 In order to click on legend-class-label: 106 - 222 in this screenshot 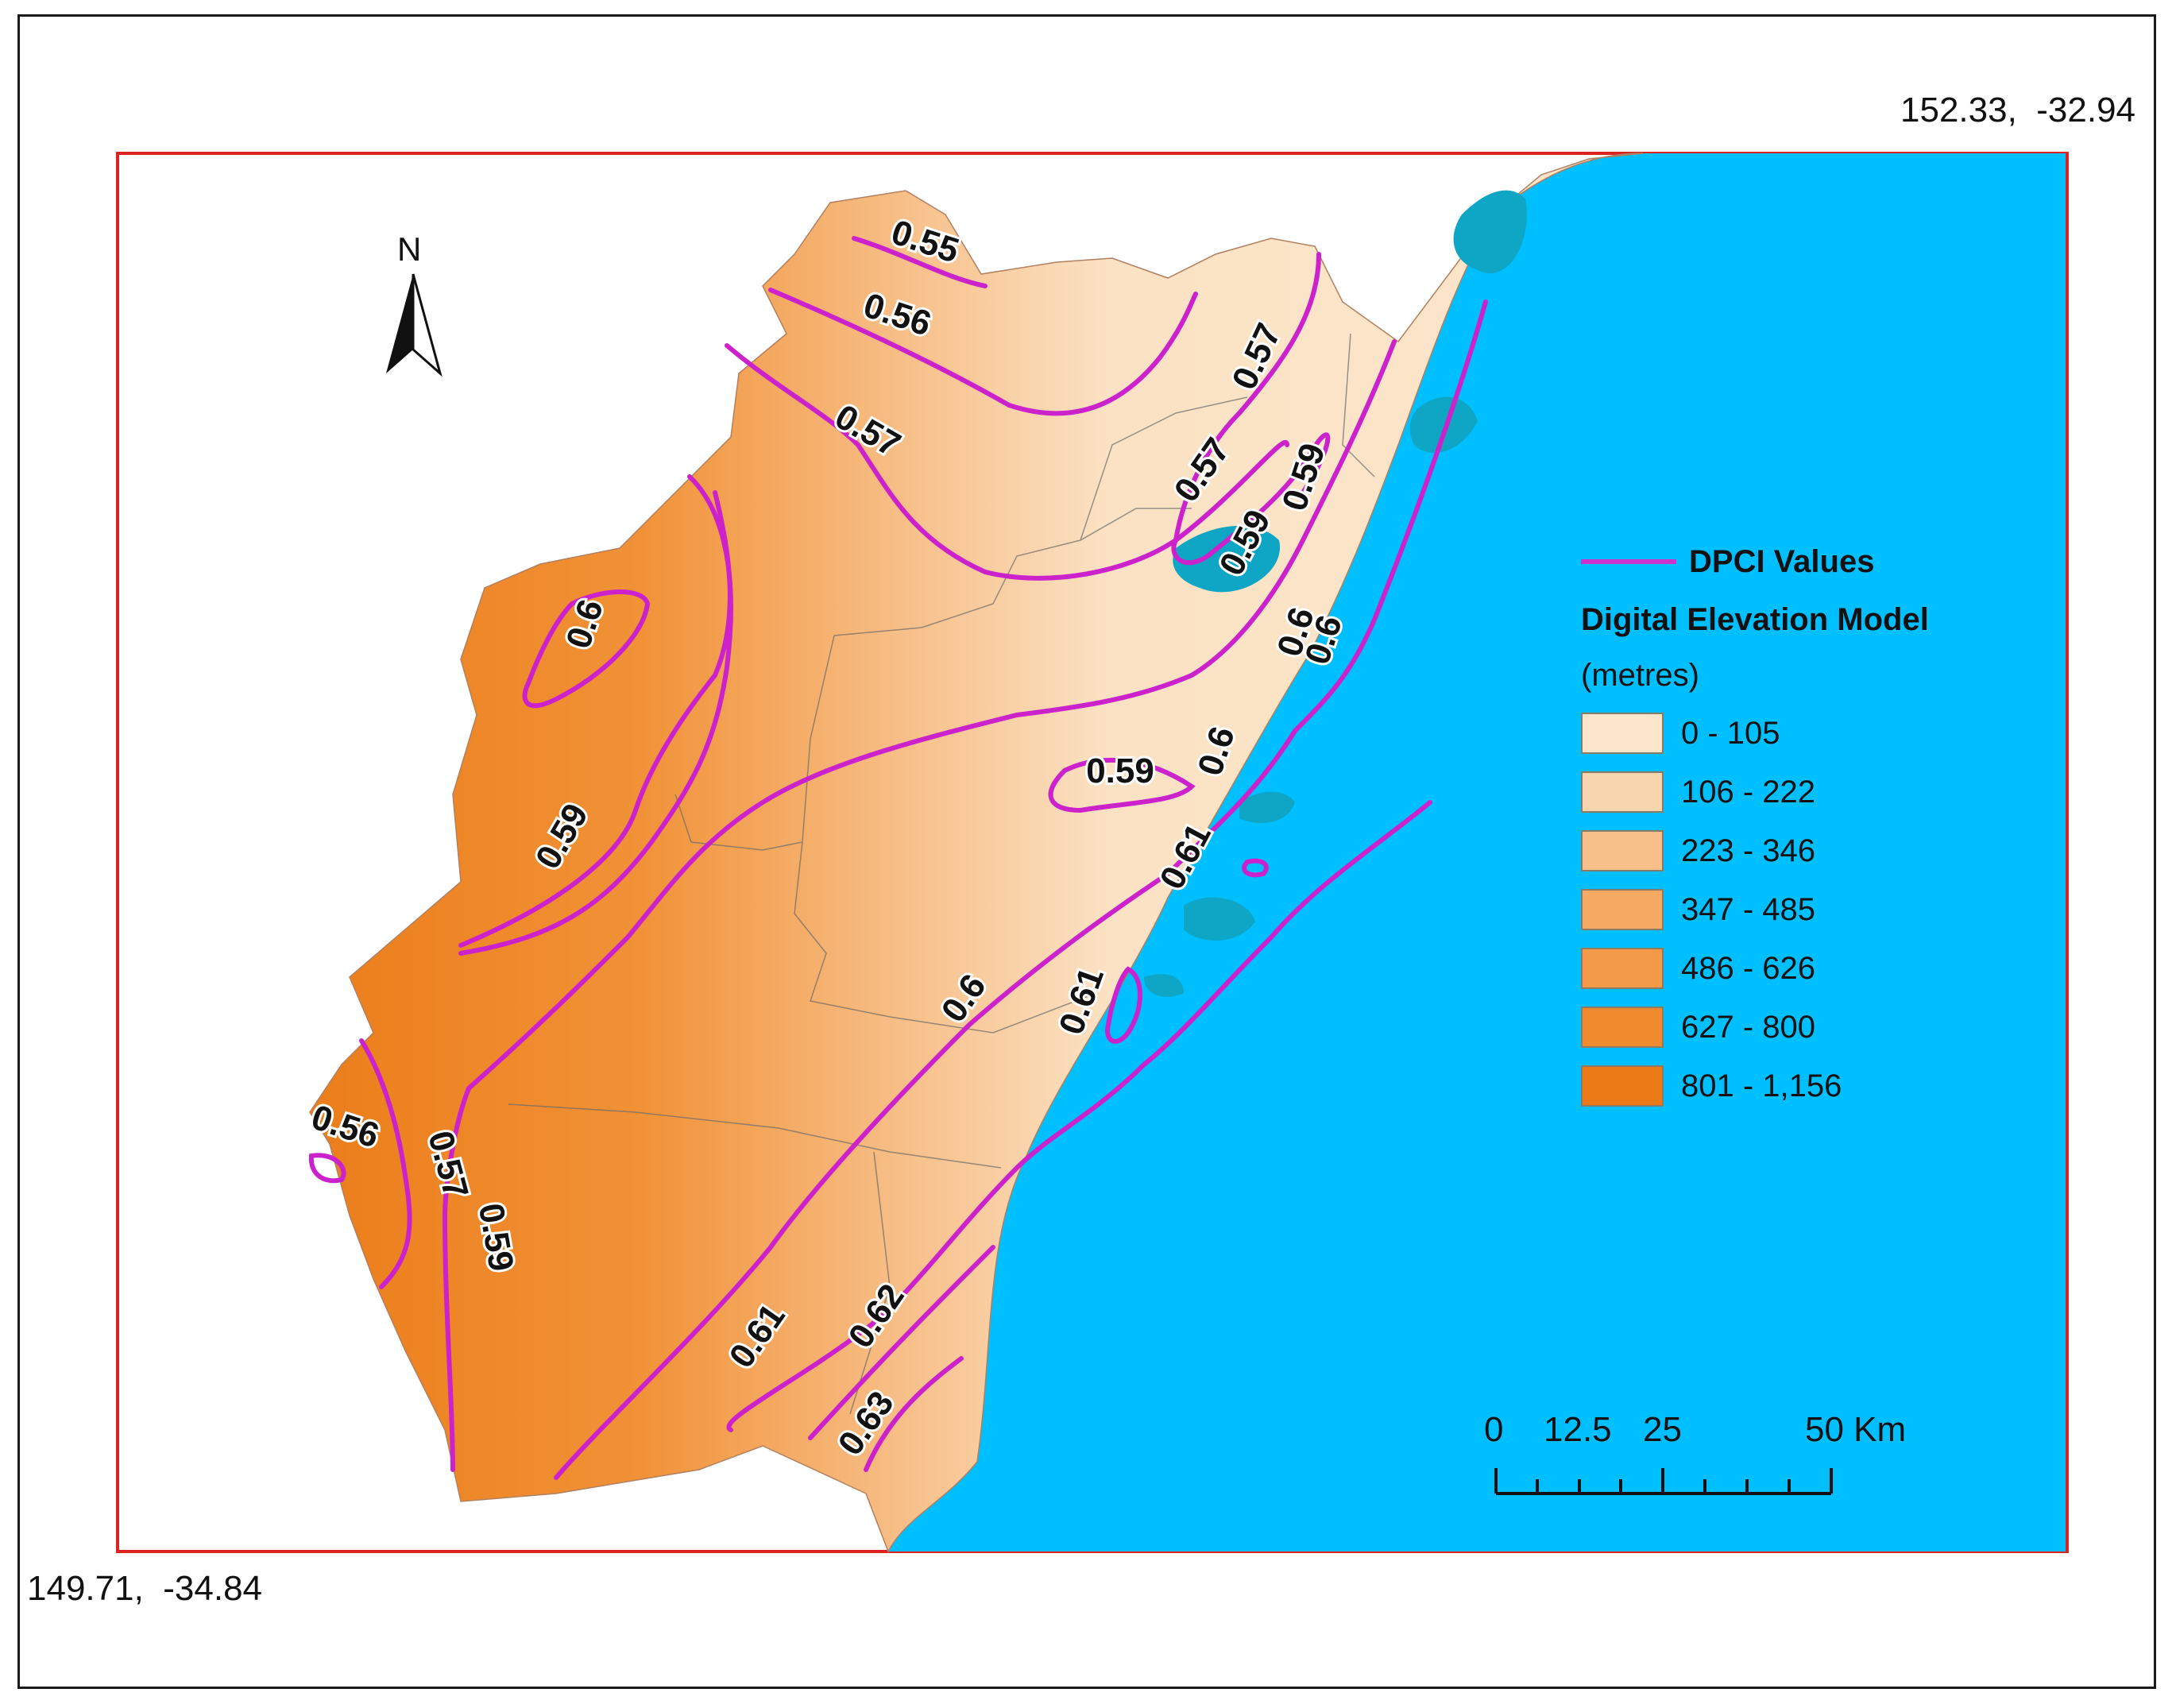, I will do `click(1748, 792)`.